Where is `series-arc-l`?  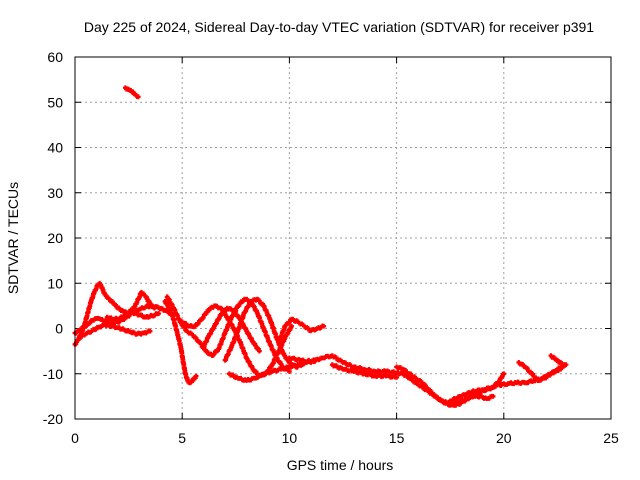 series-arc-l is located at coordinates (301, 330).